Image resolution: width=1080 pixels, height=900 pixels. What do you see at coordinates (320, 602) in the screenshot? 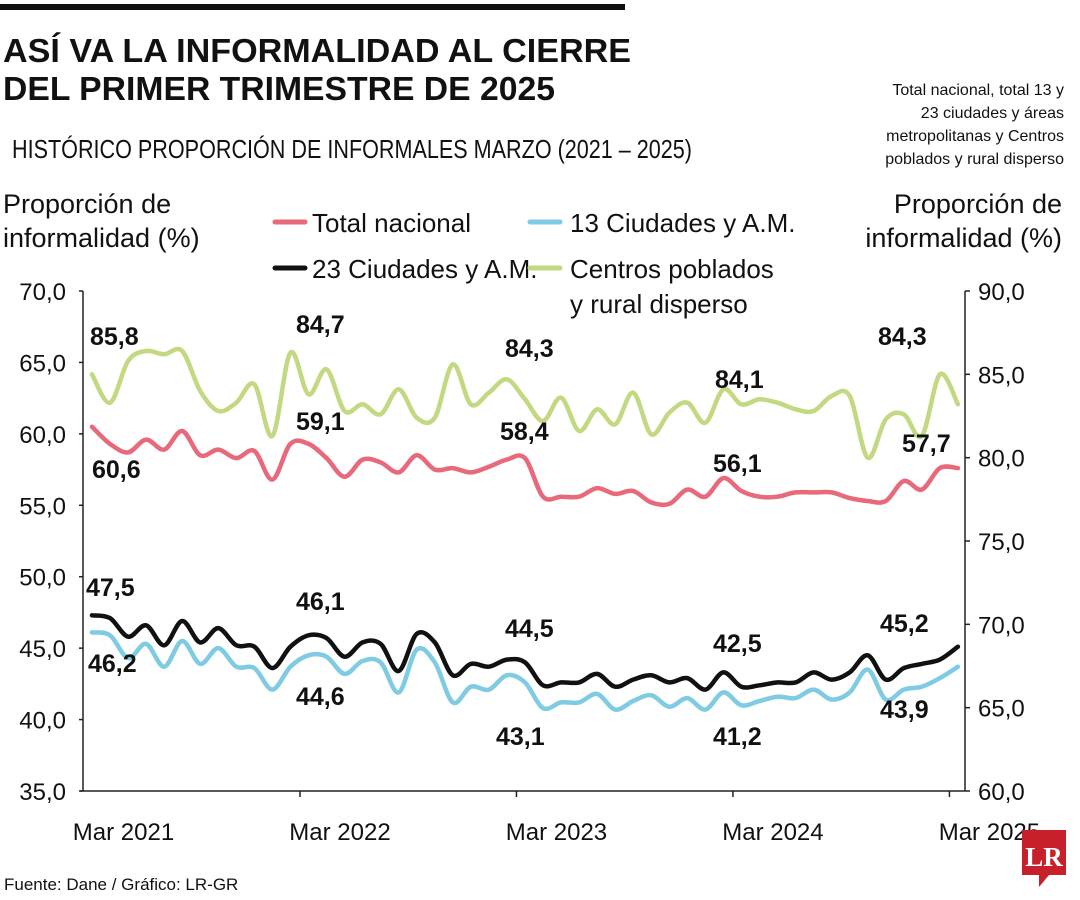
I see `data-label-ciudades-23: 46,1` at bounding box center [320, 602].